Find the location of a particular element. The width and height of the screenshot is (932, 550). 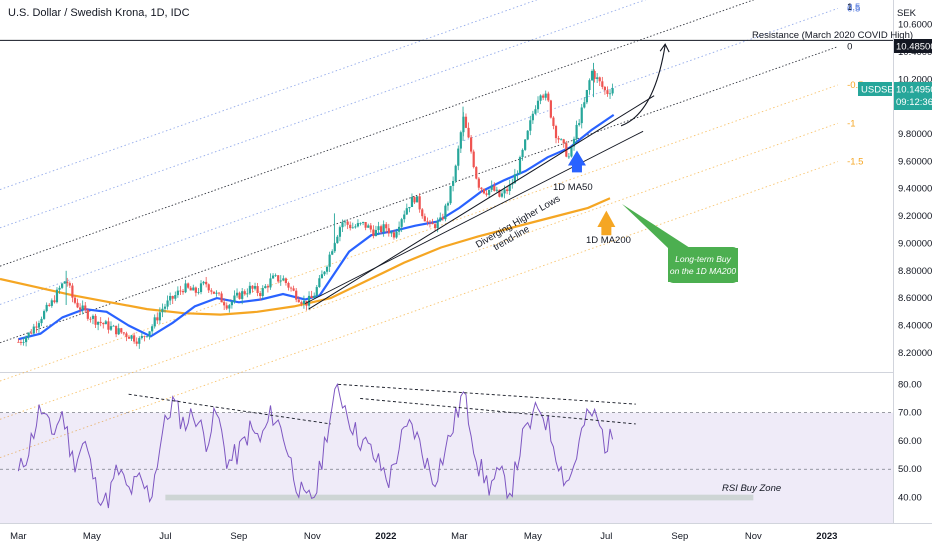

time-tick-label: Sep is located at coordinates (238, 536).